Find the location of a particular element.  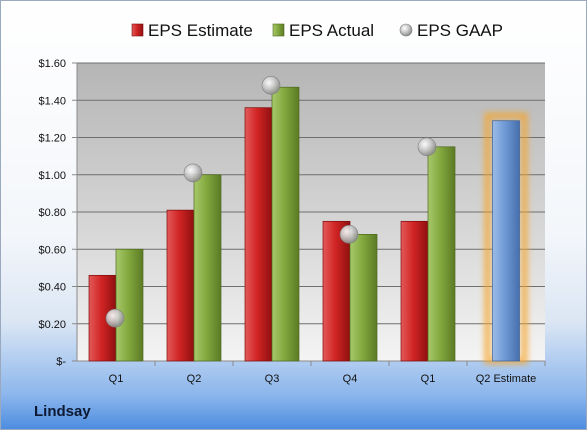

legend-eps-actual-swatch is located at coordinates (278, 30).